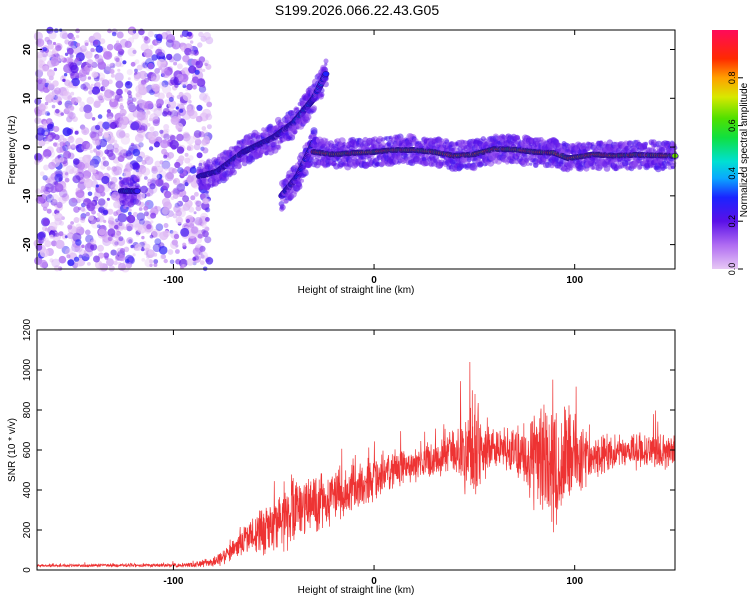 This screenshot has width=750, height=600. What do you see at coordinates (27, 98) in the screenshot?
I see `y-tick-label: 10` at bounding box center [27, 98].